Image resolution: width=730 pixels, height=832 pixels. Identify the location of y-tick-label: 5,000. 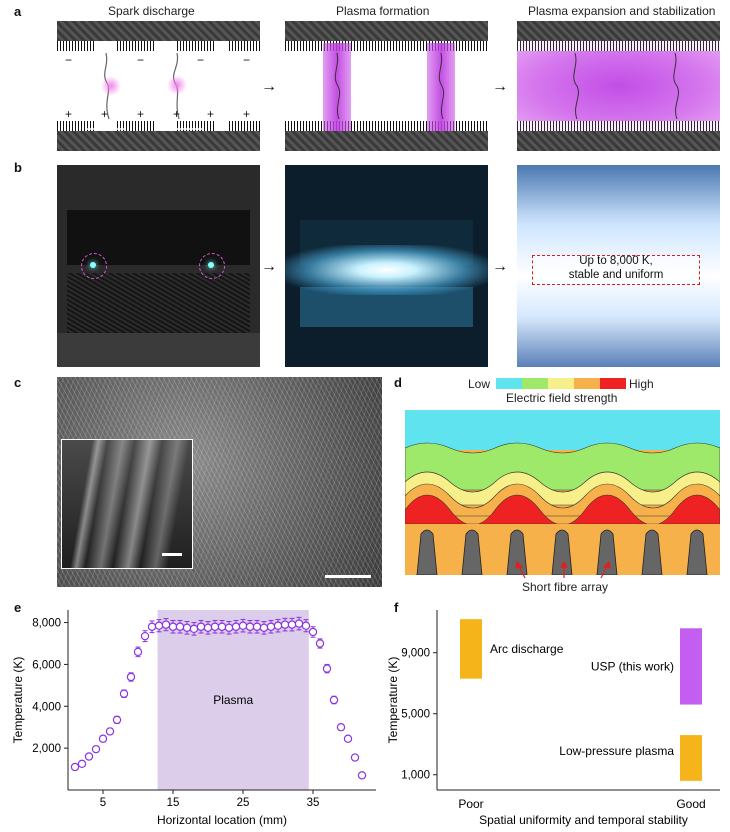
(415, 715).